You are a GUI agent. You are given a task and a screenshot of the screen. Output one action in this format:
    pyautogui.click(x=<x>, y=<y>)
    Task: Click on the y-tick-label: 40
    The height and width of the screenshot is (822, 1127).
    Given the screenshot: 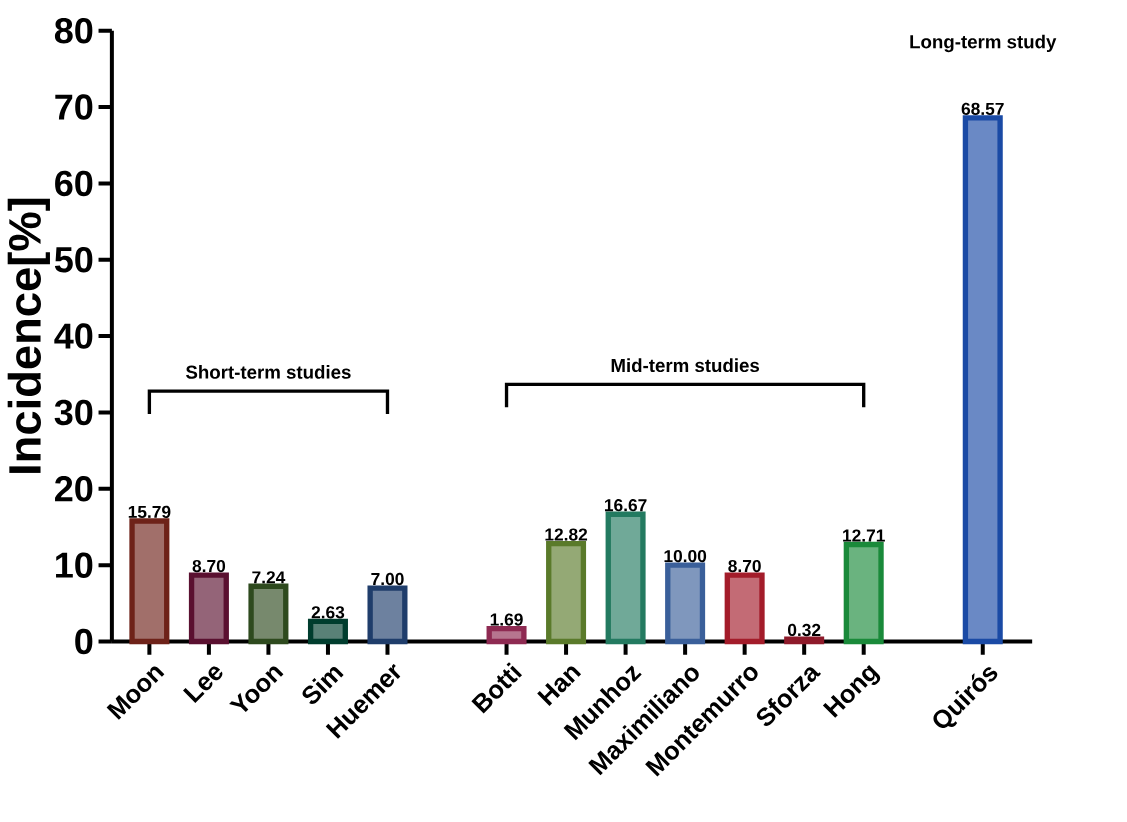 What is the action you would take?
    pyautogui.click(x=73, y=336)
    